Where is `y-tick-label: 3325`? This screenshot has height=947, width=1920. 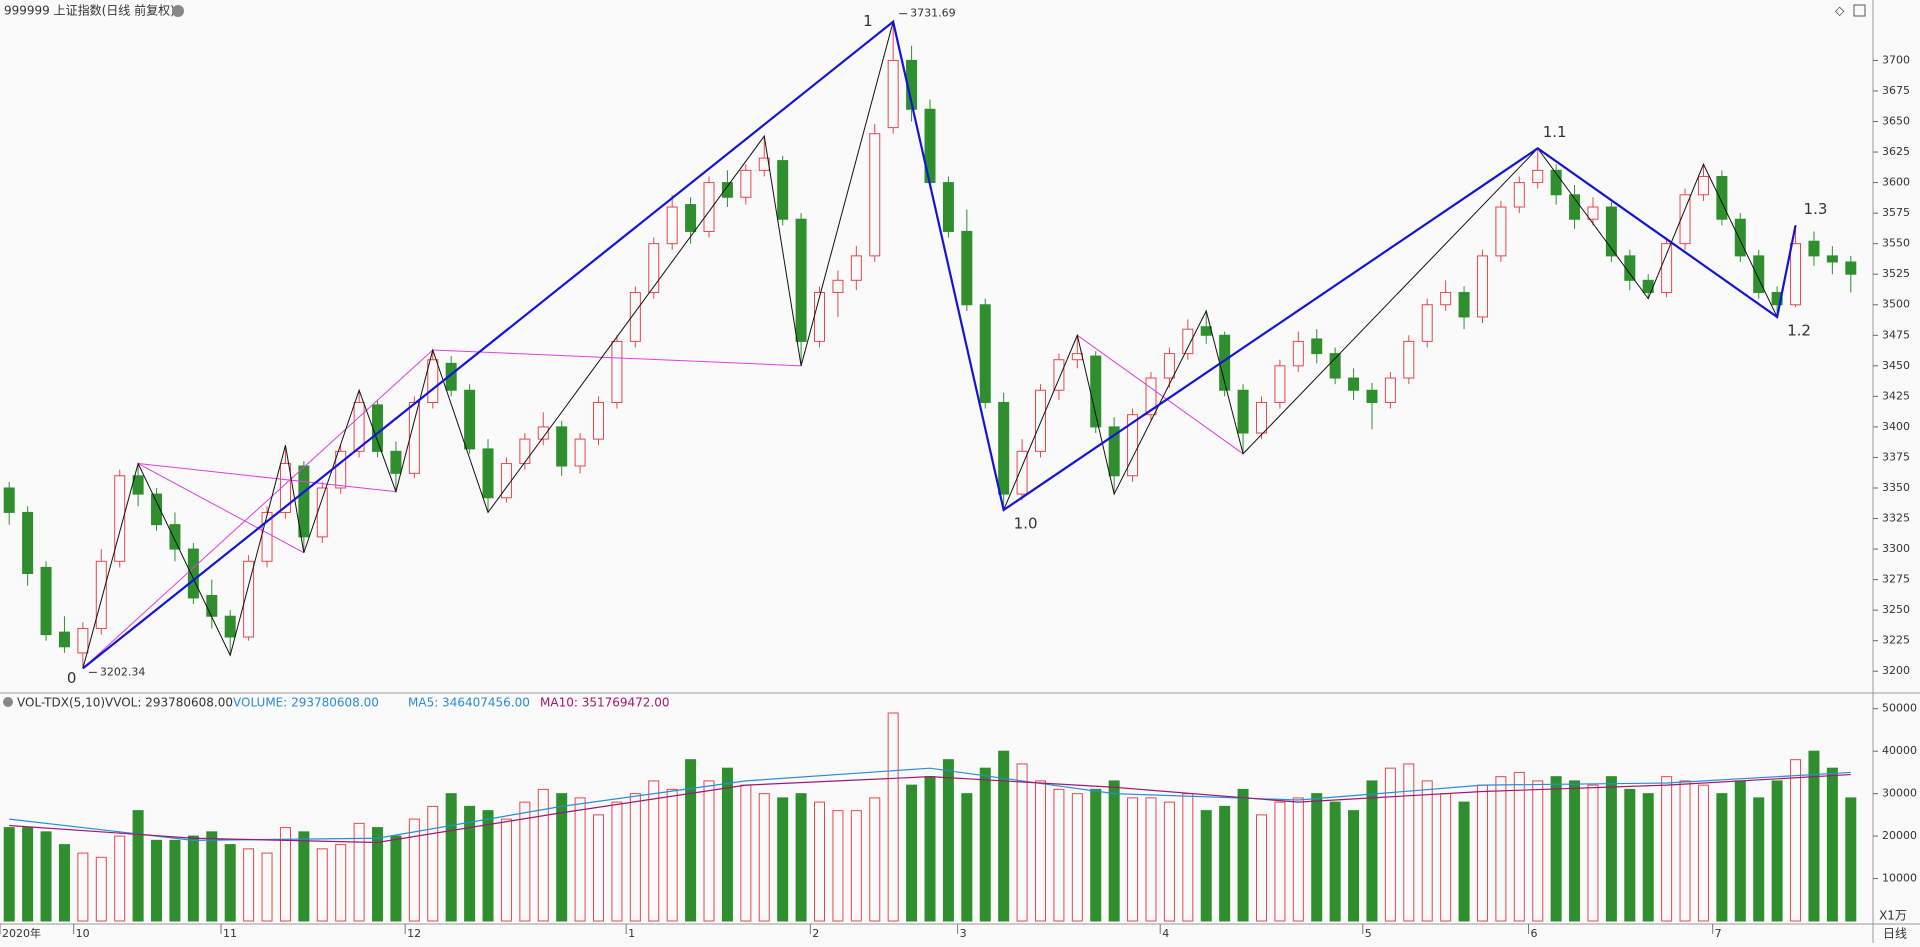 y-tick-label: 3325 is located at coordinates (1896, 518).